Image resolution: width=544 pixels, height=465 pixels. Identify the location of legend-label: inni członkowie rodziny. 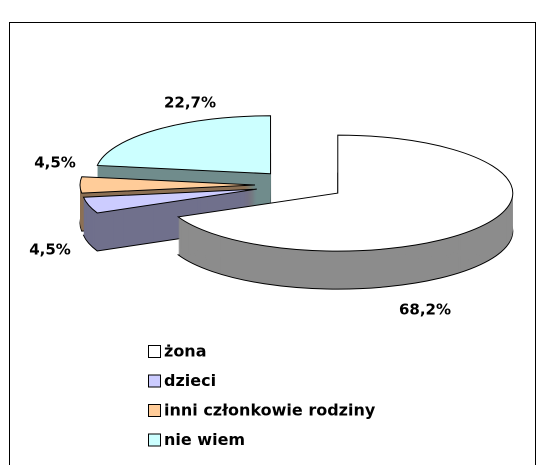
(270, 410).